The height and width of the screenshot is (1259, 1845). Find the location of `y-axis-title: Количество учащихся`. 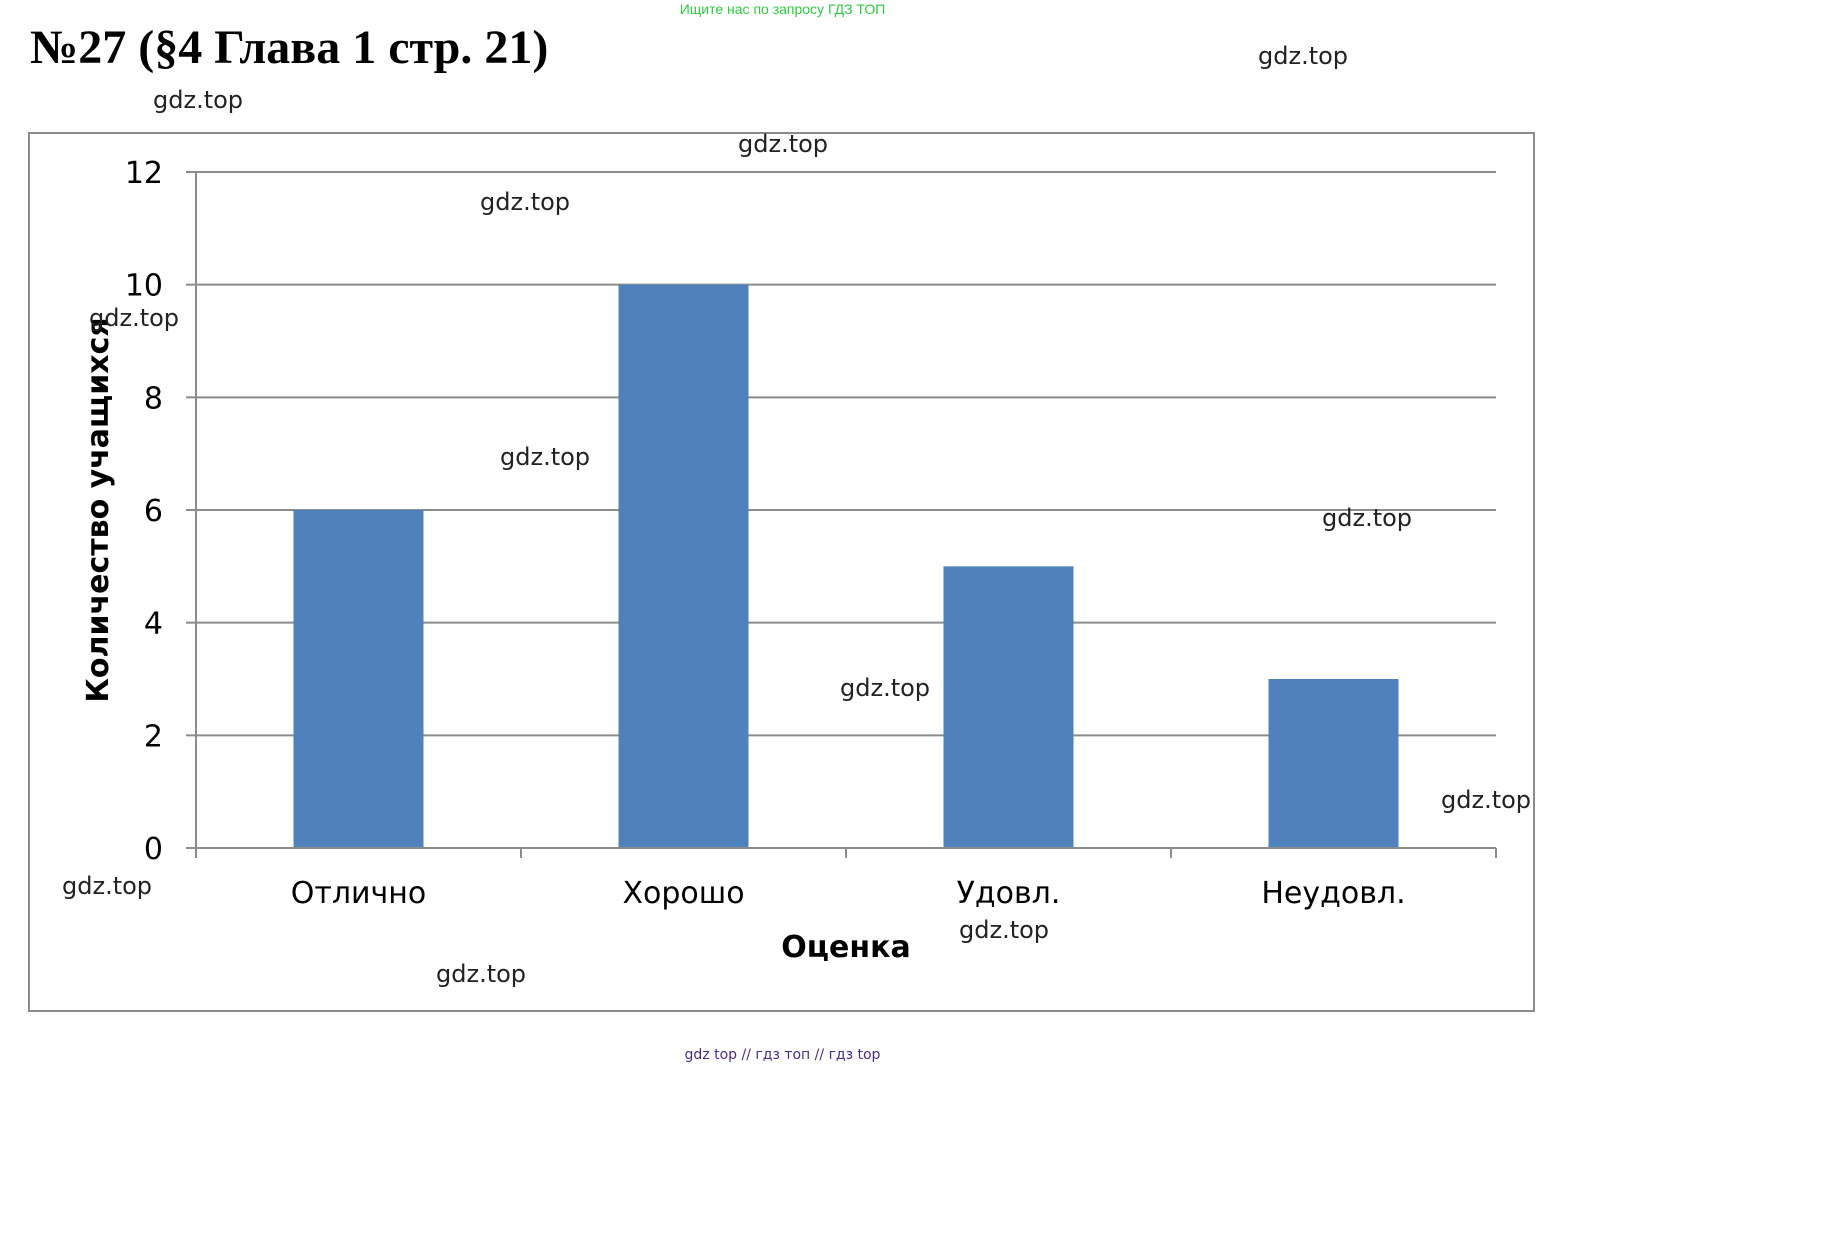

y-axis-title: Количество учащихся is located at coordinates (98, 509).